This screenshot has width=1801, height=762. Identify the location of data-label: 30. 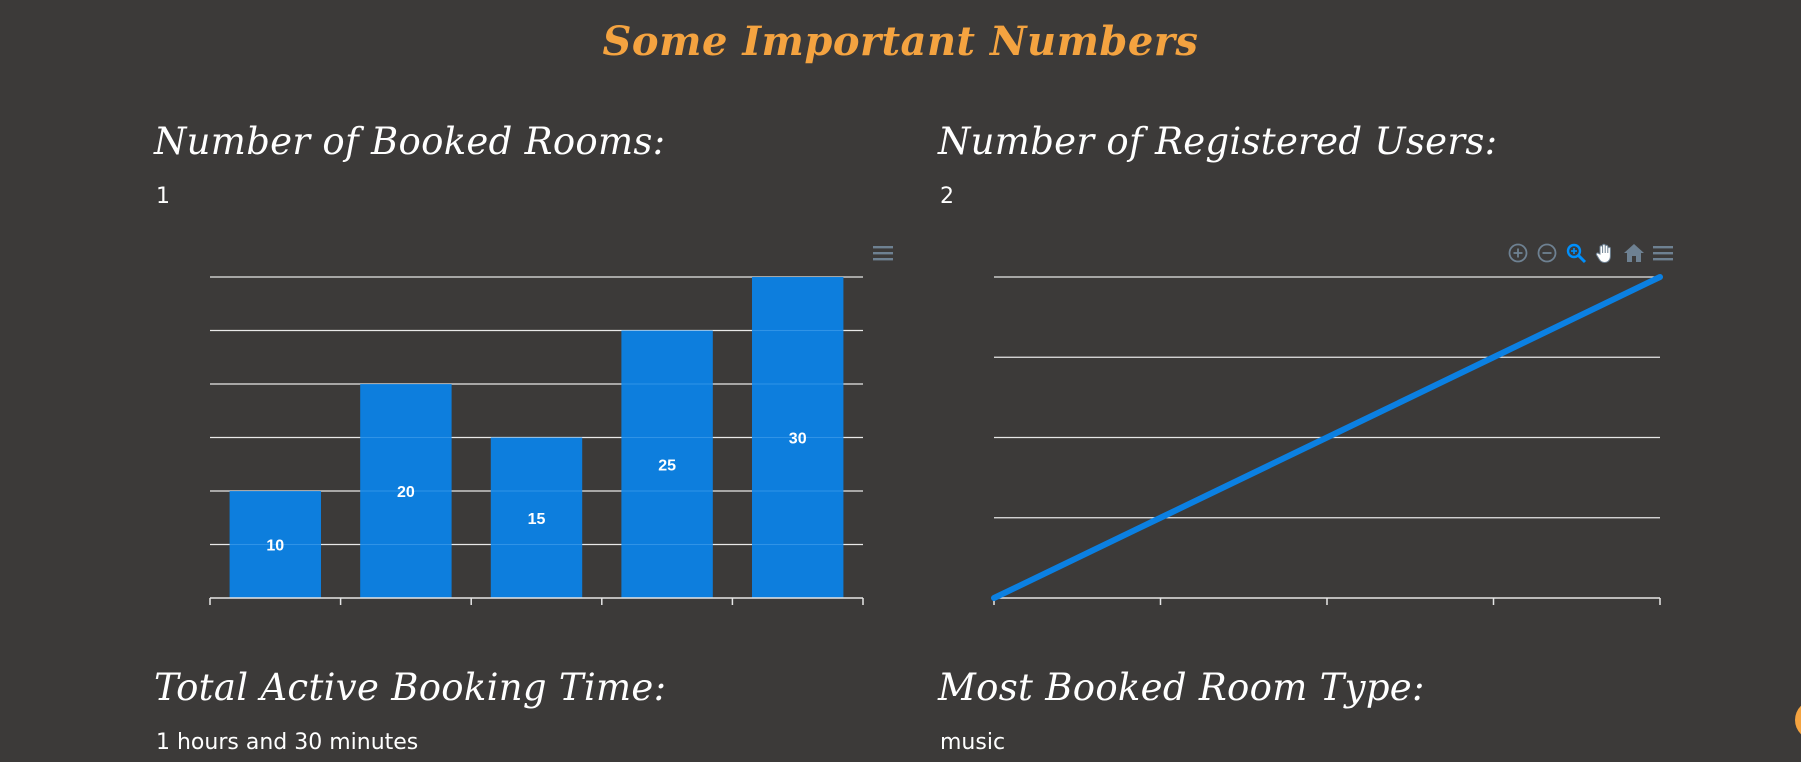
(798, 439).